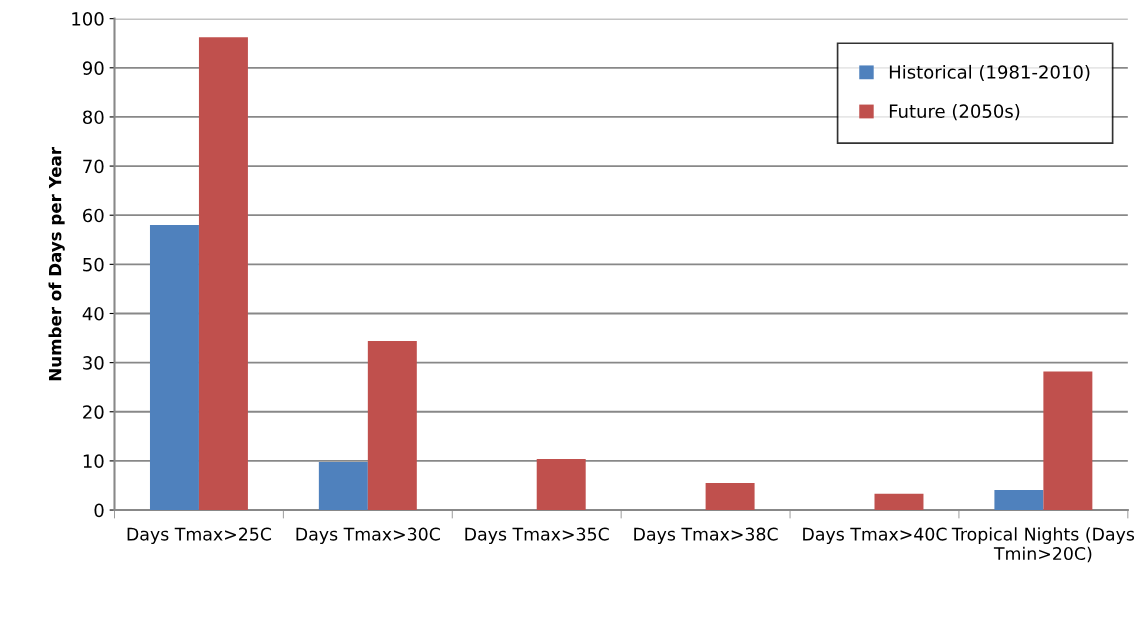 The height and width of the screenshot is (622, 1145). Describe the element at coordinates (93, 412) in the screenshot. I see `y-tick-label: 20` at that location.